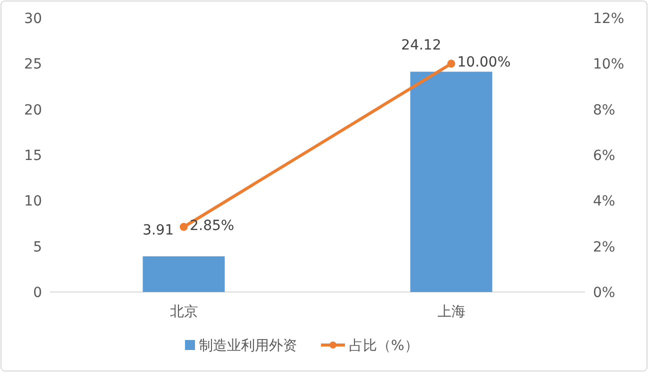  What do you see at coordinates (608, 64) in the screenshot?
I see `y2-tick-label: 10%` at bounding box center [608, 64].